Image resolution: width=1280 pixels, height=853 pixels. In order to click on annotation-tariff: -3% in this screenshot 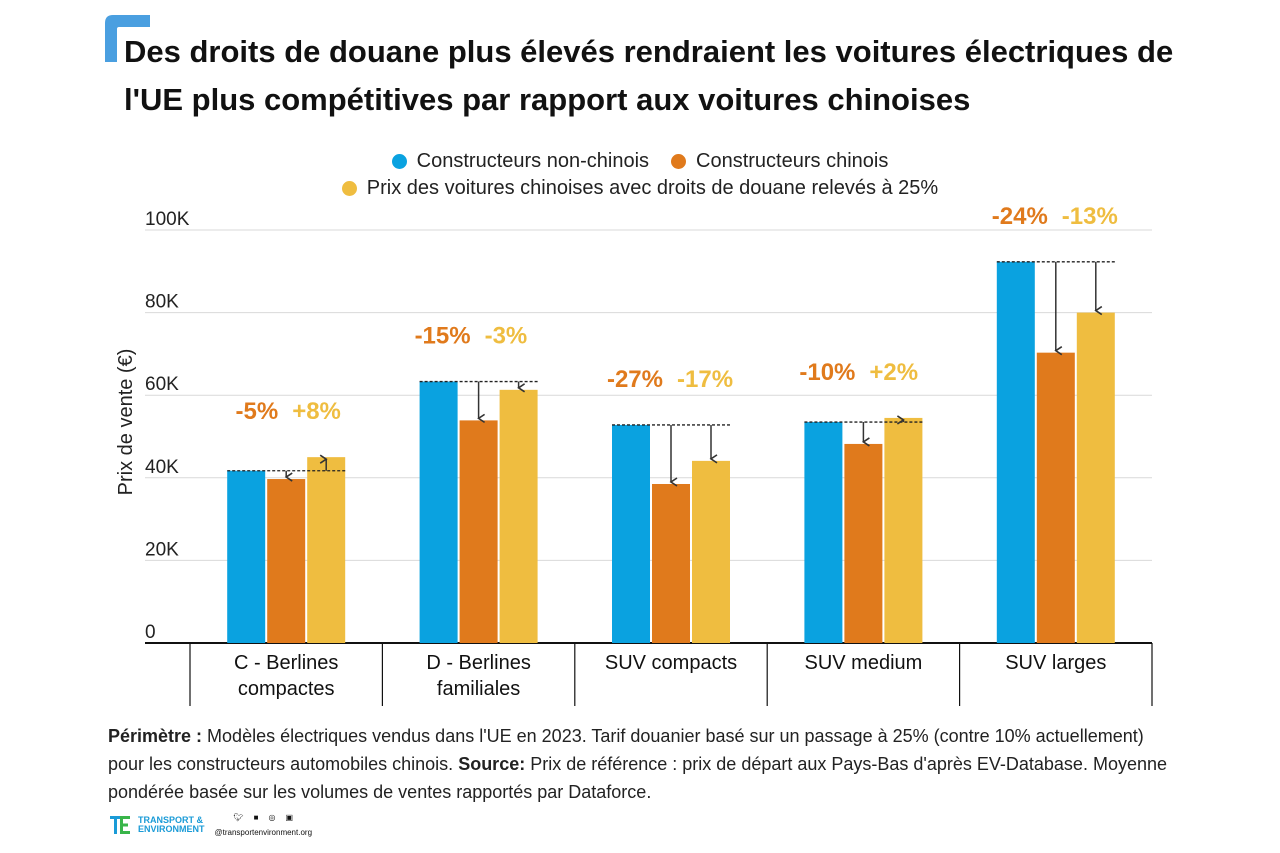, I will do `click(506, 336)`.